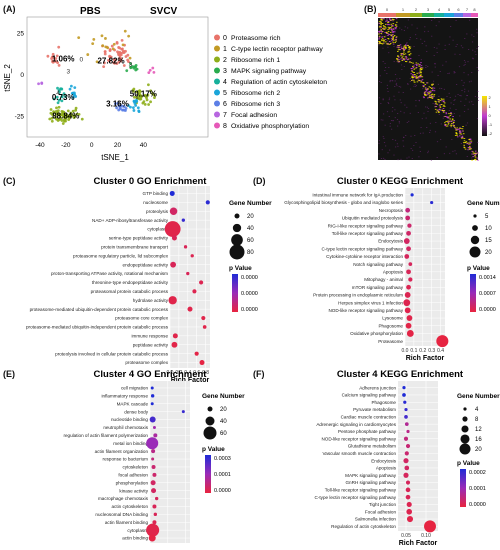 The width and height of the screenshot is (500, 550). Describe the element at coordinates (269, 71) in the screenshot. I see `legend-label: MAPK signaling pathway` at that location.